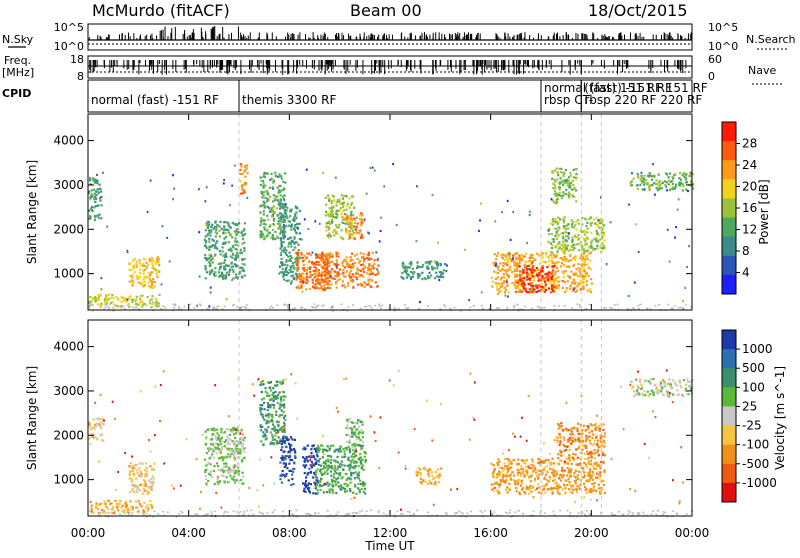  What do you see at coordinates (711, 76) in the screenshot?
I see `freq-right-tick-bottom: 0` at bounding box center [711, 76].